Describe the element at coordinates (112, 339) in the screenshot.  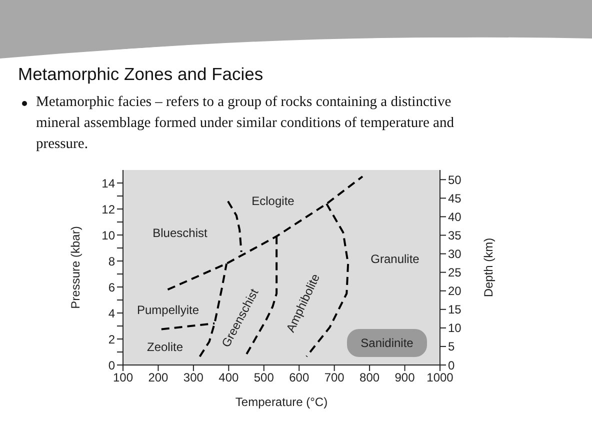
I see `y-tick-label: 2` at that location.